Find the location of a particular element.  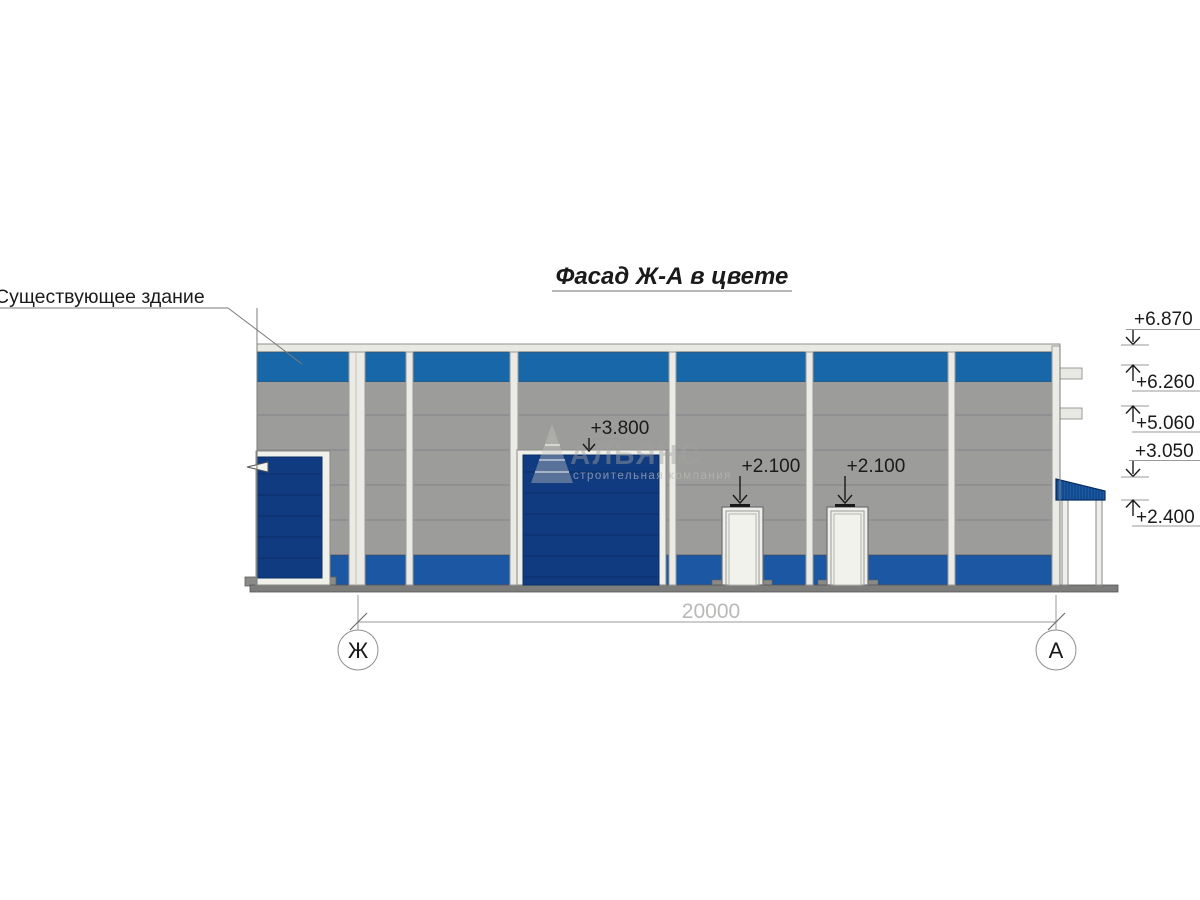

top-accent-band is located at coordinates (658, 367).